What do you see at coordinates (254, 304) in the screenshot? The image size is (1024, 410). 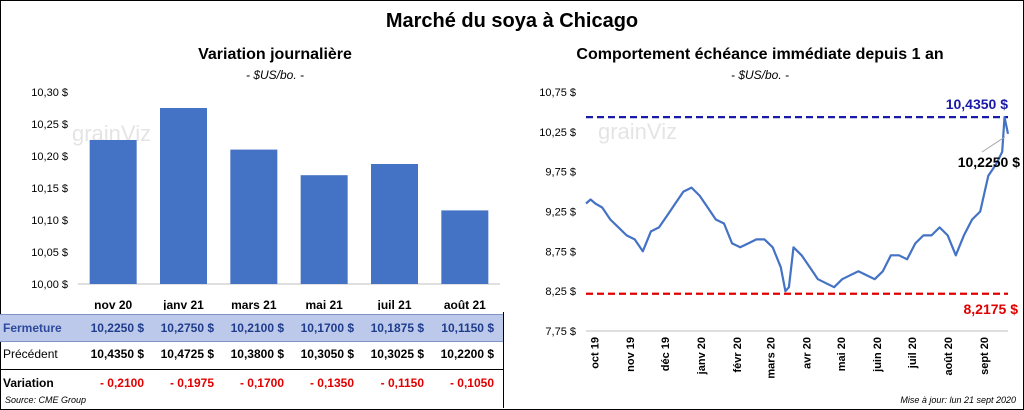 I see `x-tick-label: mars 21` at bounding box center [254, 304].